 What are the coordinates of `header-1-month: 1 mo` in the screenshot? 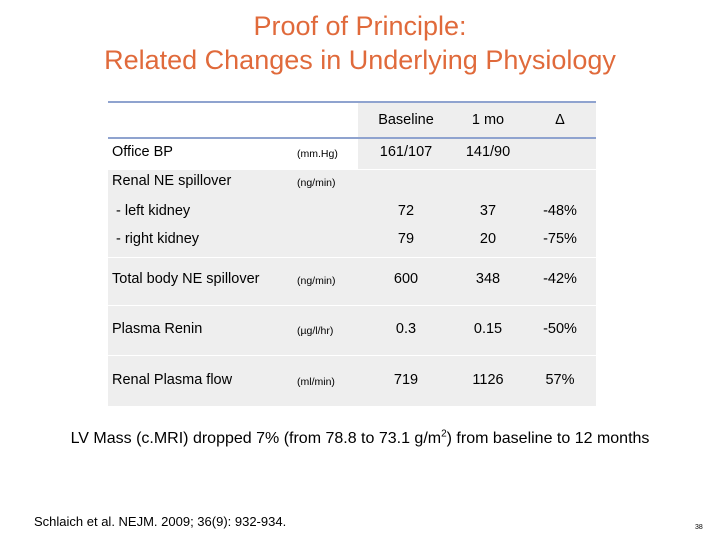 It's located at (488, 120).